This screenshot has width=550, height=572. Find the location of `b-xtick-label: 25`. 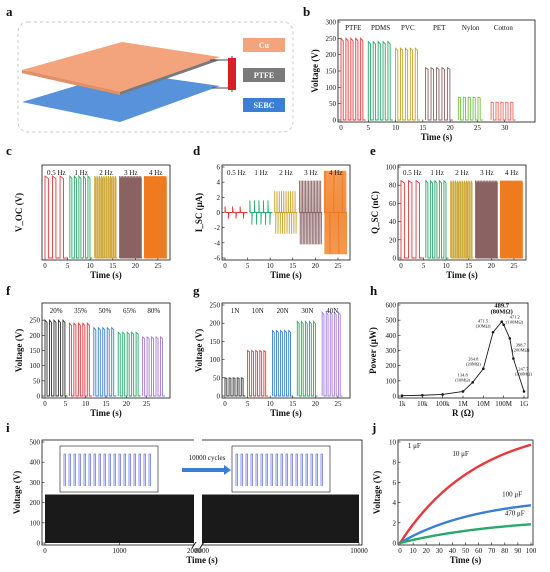

b-xtick-label: 25 is located at coordinates (478, 128).